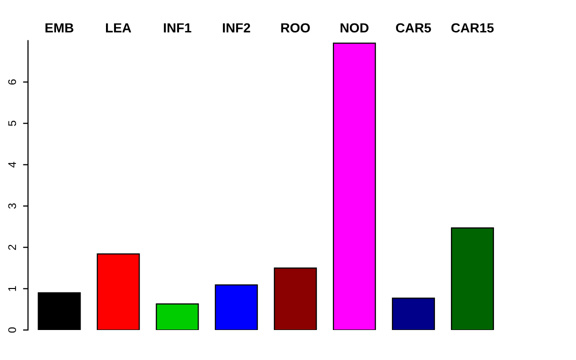  What do you see at coordinates (12, 165) in the screenshot?
I see `y-tick-label: 4` at bounding box center [12, 165].